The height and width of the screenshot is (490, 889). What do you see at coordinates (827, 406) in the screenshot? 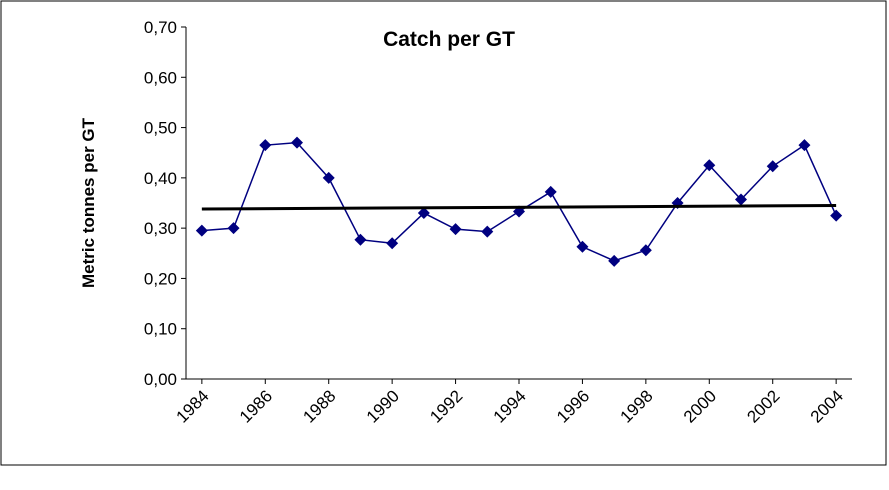
I see `x-tick-label: 2004` at bounding box center [827, 406].